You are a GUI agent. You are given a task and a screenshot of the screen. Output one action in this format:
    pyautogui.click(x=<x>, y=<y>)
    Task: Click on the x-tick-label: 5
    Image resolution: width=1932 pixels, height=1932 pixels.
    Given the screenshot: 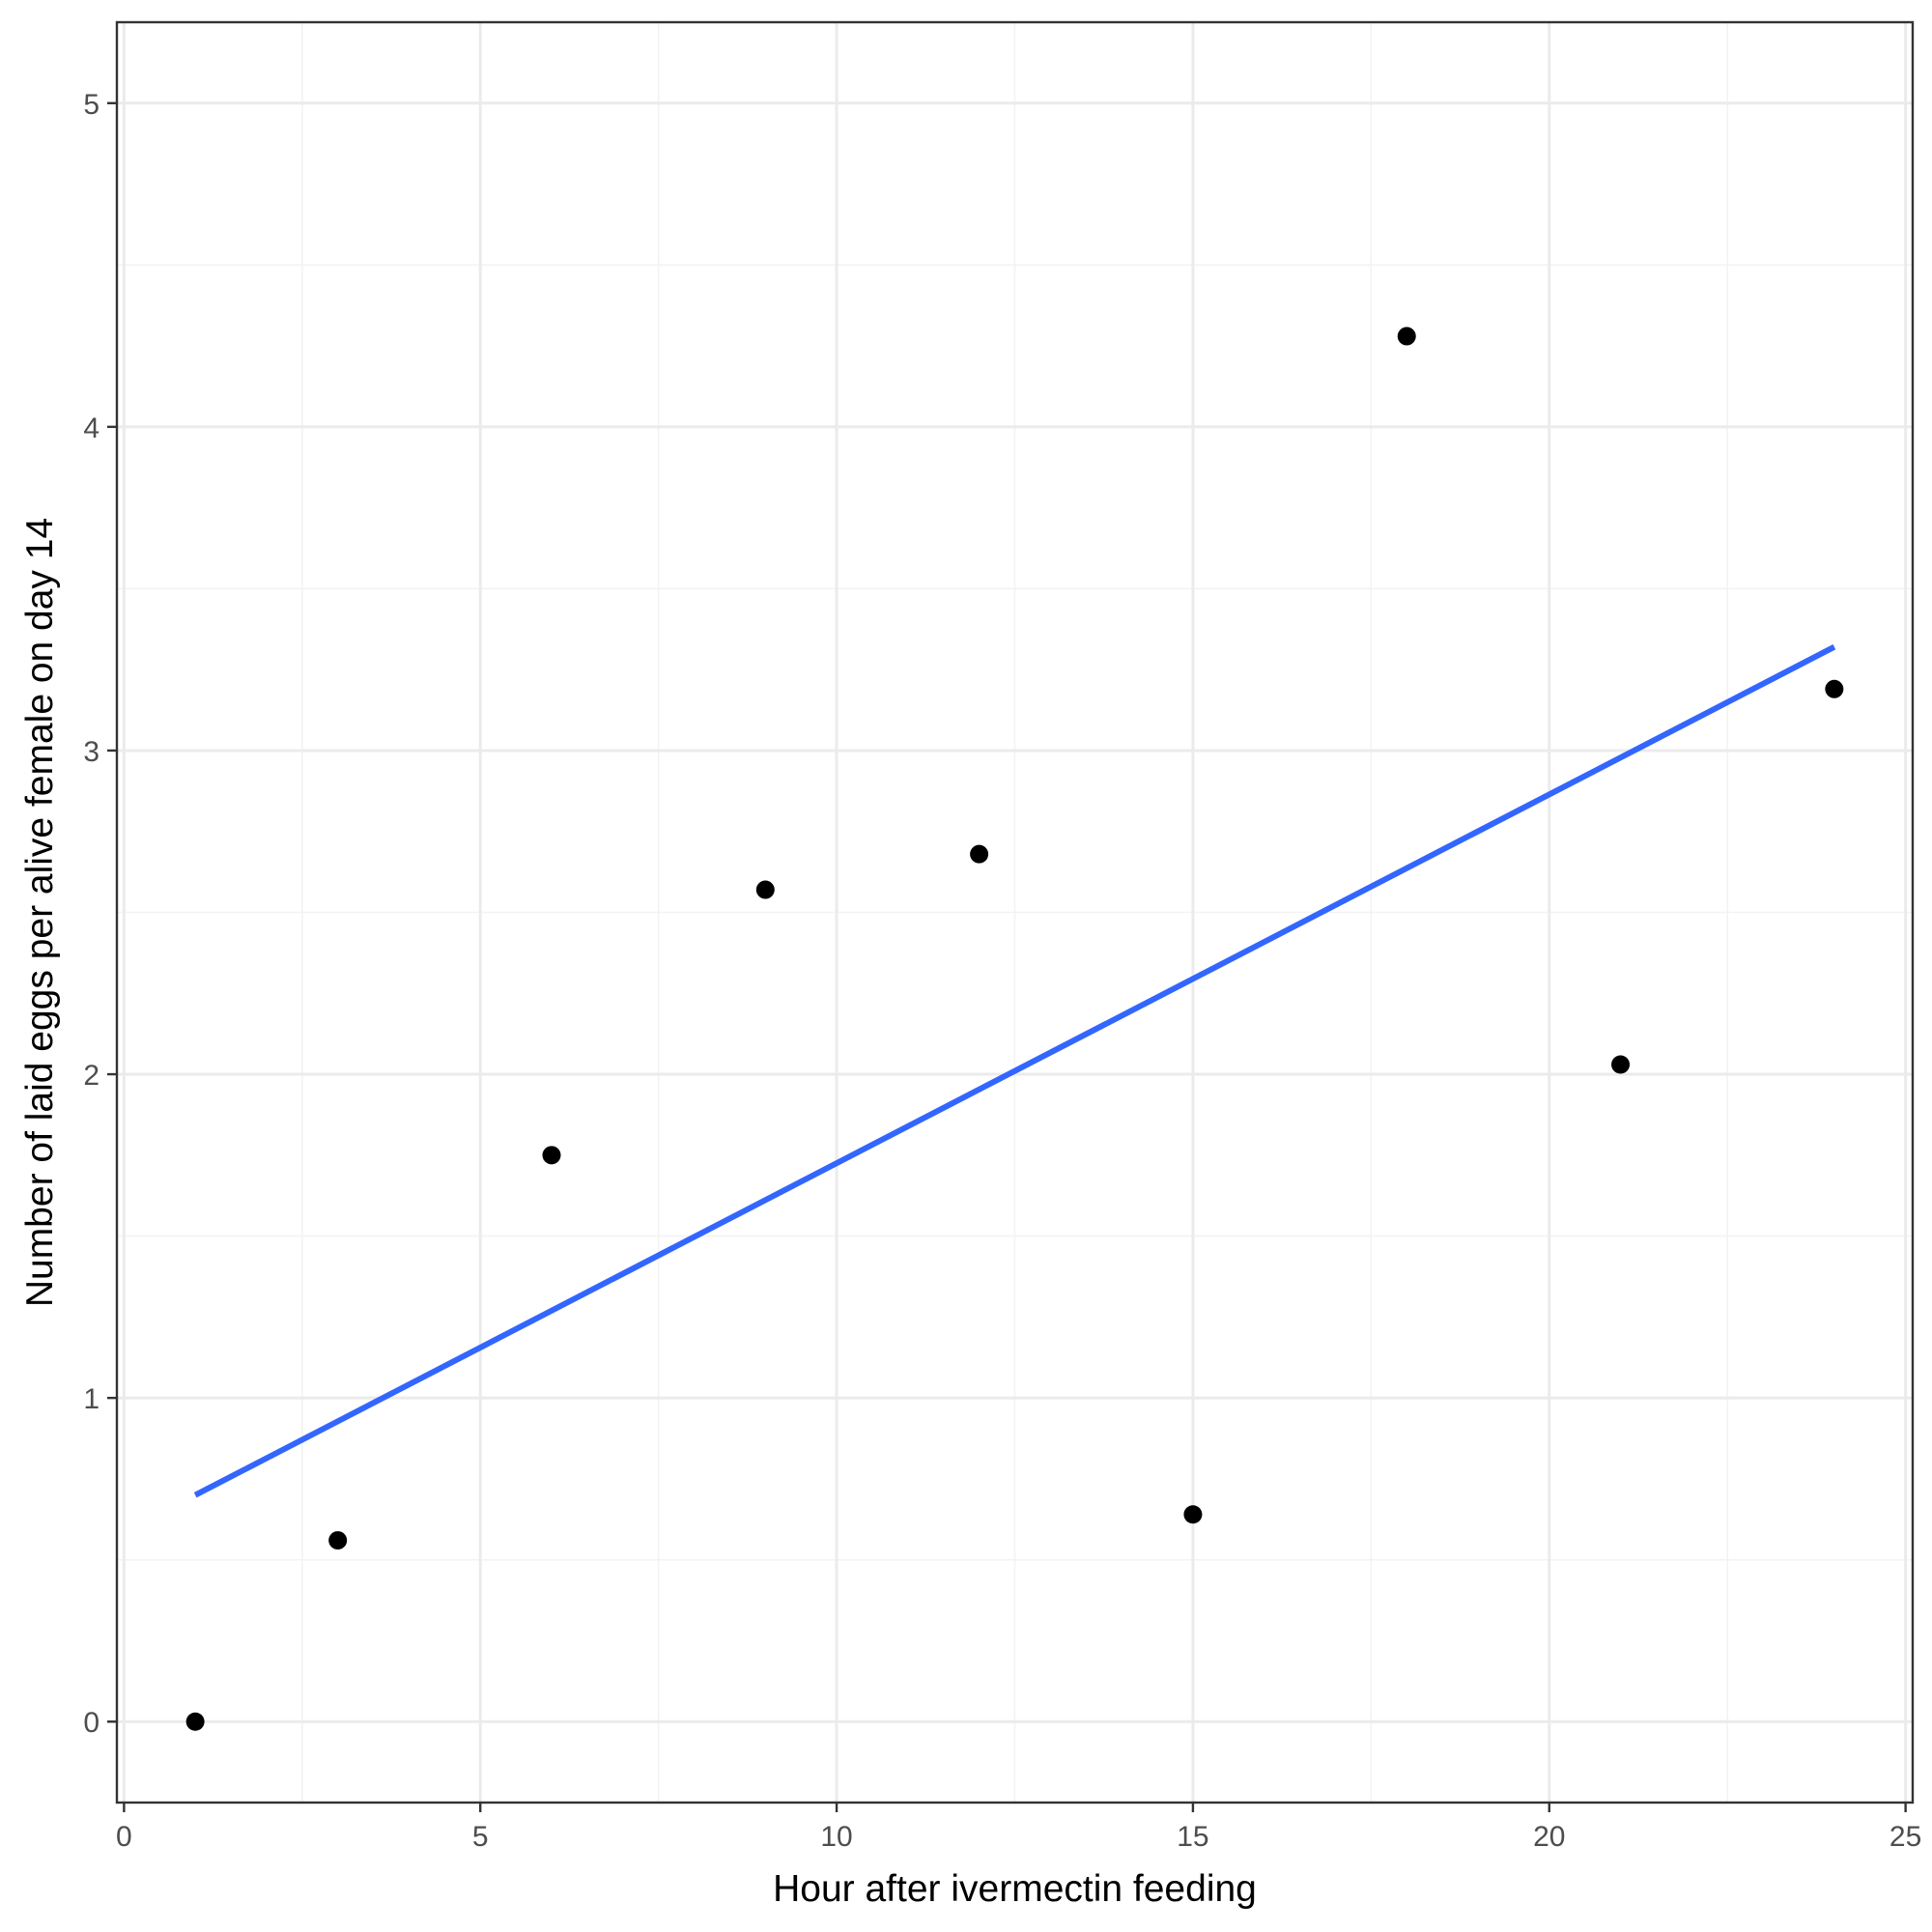 What is the action you would take?
    pyautogui.click(x=480, y=1837)
    